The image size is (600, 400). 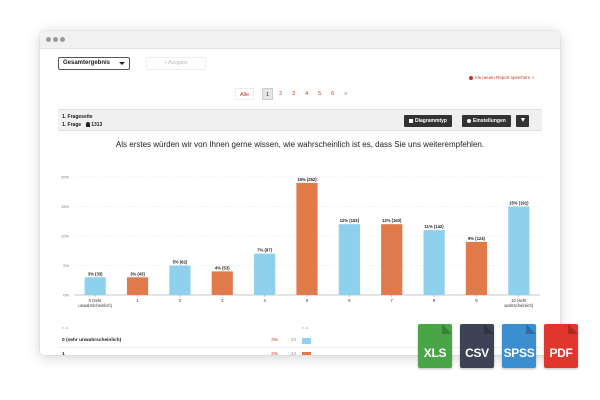 I want to click on data-label: 12% (153), so click(x=350, y=220).